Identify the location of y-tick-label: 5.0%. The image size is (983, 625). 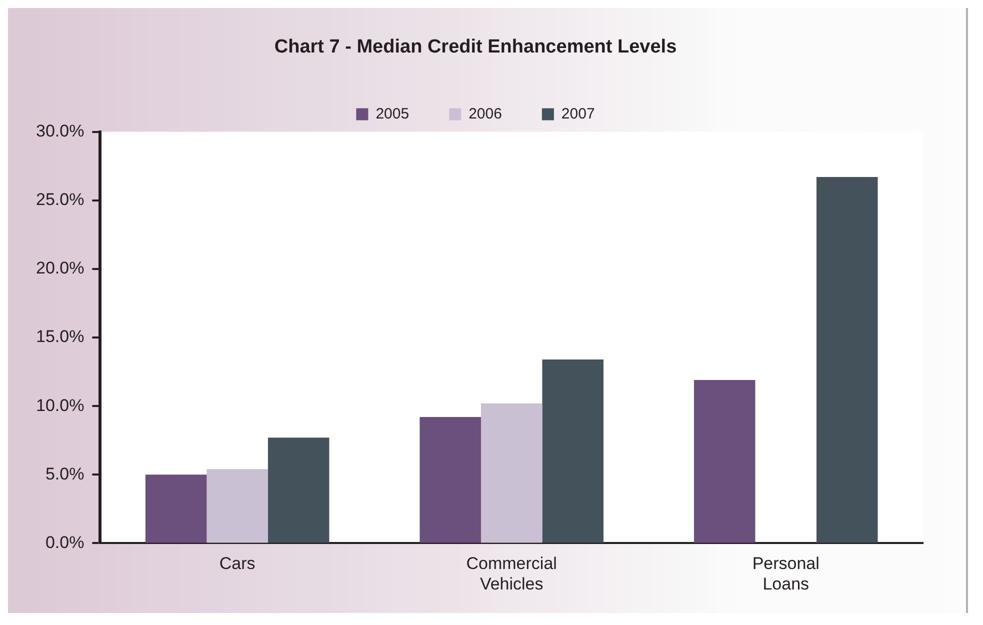
(64, 474).